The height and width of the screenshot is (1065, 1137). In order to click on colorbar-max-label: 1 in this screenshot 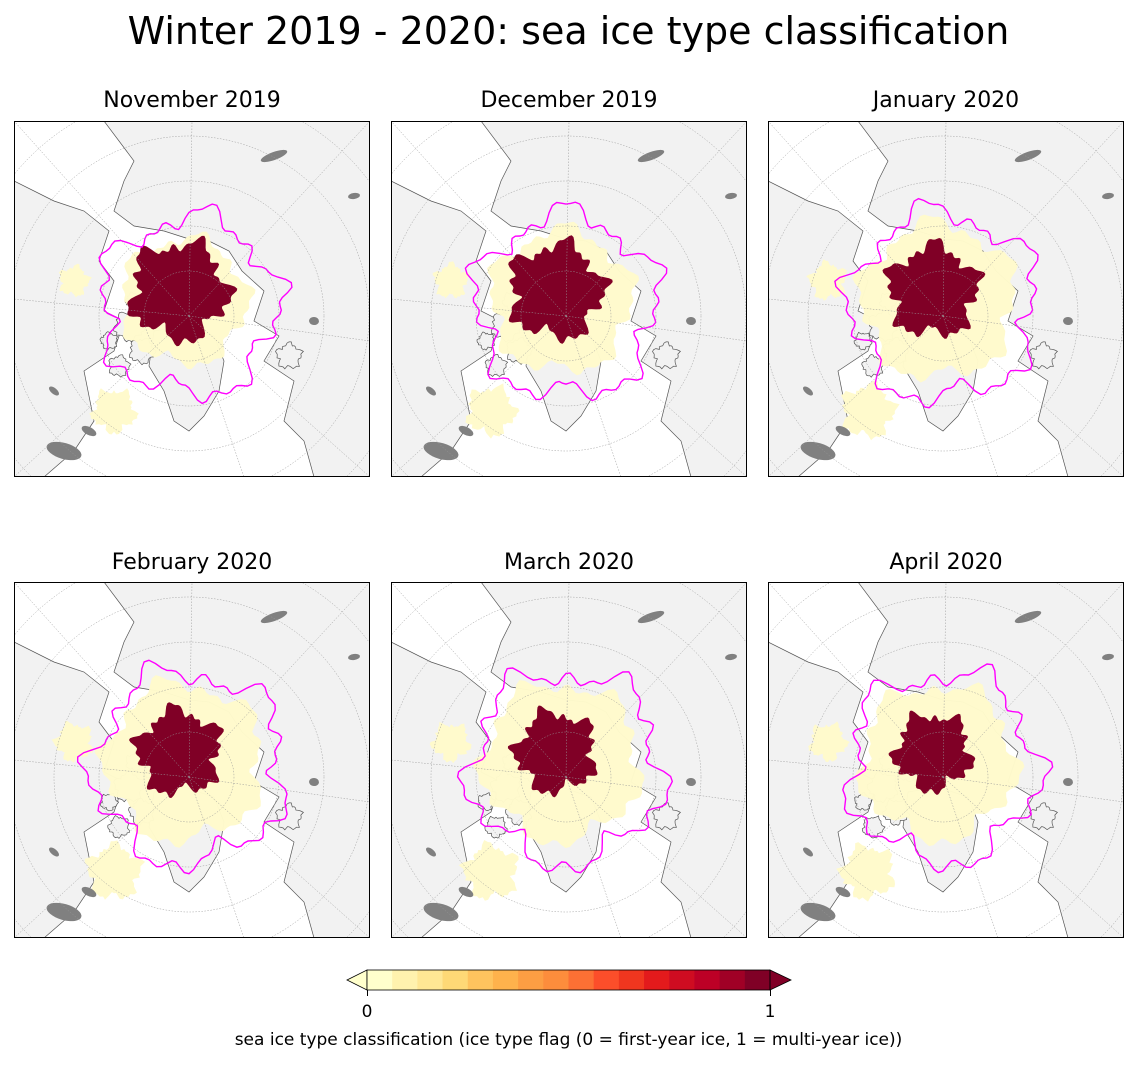, I will do `click(770, 1012)`.